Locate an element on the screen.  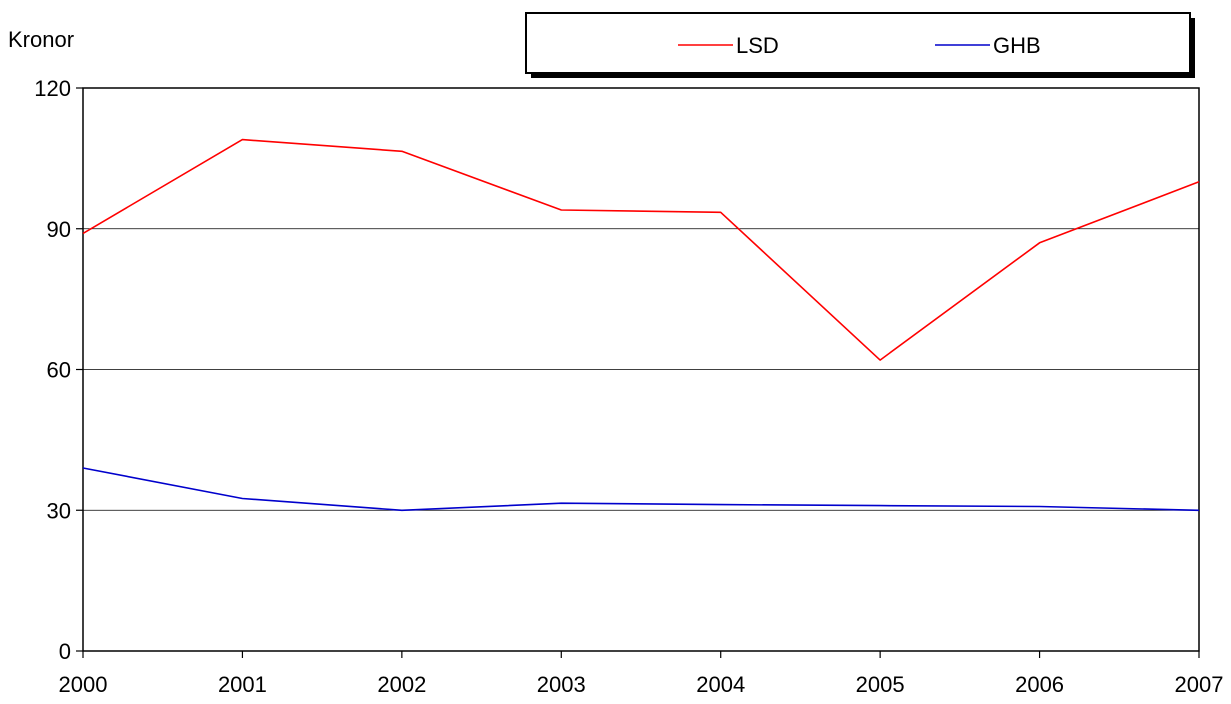
x-axis: 2000 2001 2002 2003 2004 2005 2006 2007 is located at coordinates (641, 674).